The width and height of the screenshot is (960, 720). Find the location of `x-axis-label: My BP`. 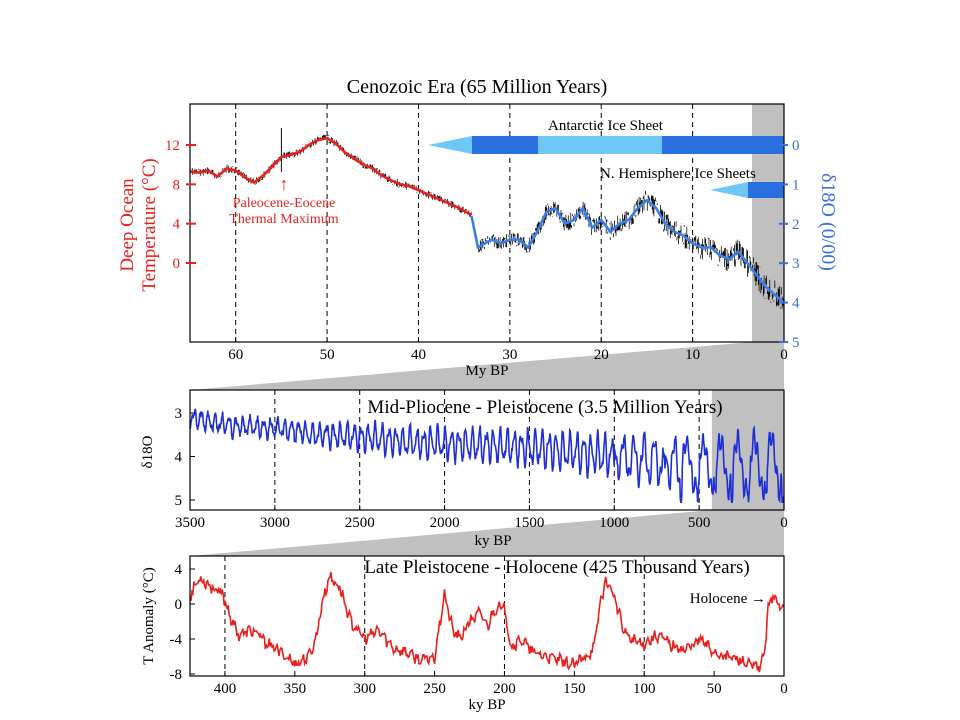

x-axis-label: My BP is located at coordinates (487, 371).